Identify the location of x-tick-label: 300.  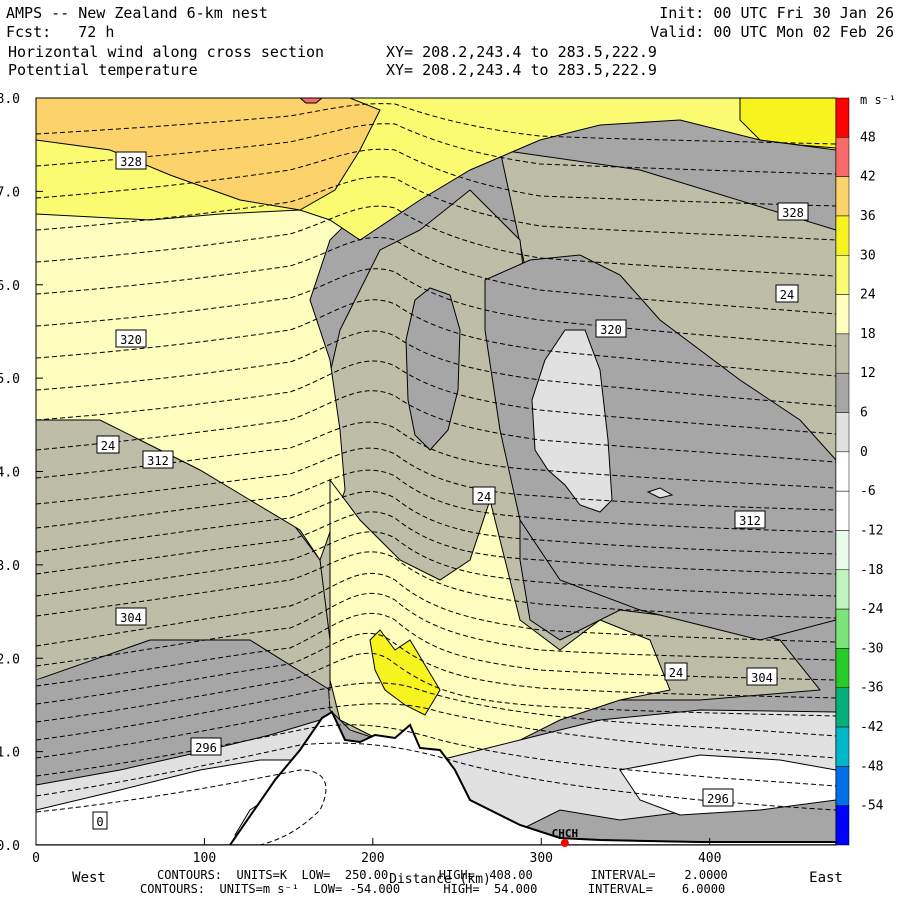
(541, 858).